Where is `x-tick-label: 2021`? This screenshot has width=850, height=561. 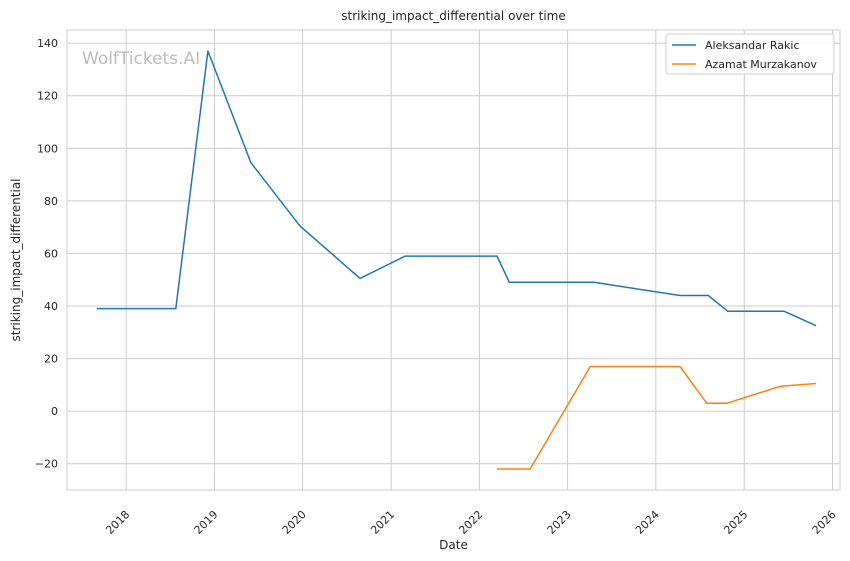
x-tick-label: 2021 is located at coordinates (382, 522).